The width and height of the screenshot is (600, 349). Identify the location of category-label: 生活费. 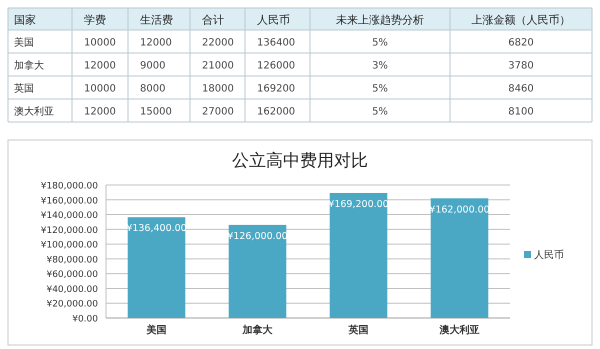
(156, 20).